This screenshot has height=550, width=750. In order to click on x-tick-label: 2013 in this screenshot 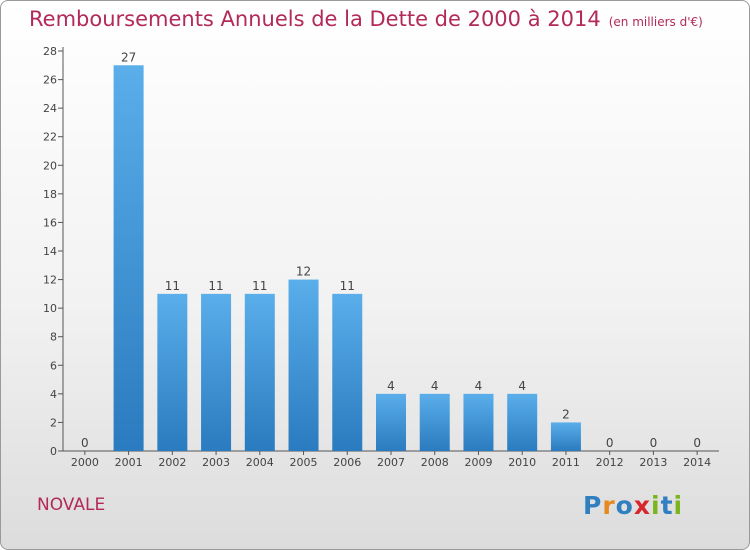, I will do `click(653, 462)`.